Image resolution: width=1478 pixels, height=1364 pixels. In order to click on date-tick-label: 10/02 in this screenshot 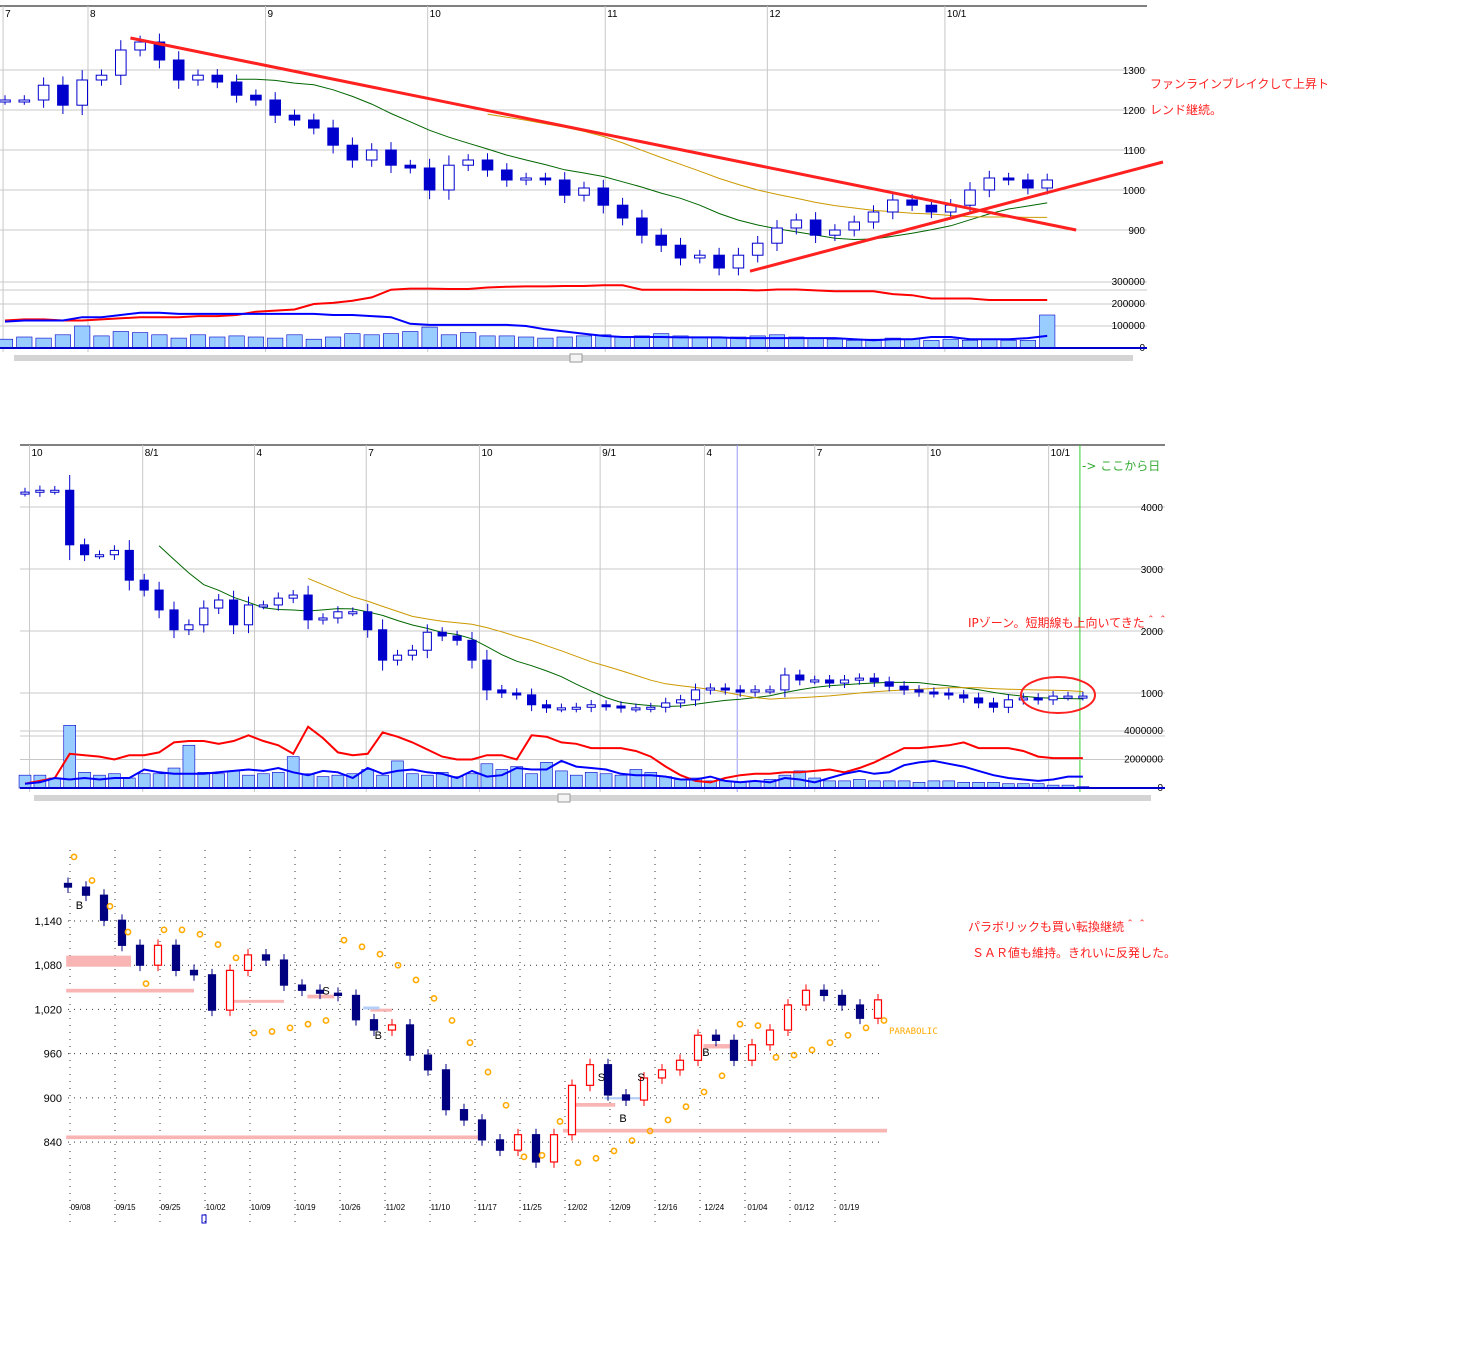, I will do `click(216, 1207)`.